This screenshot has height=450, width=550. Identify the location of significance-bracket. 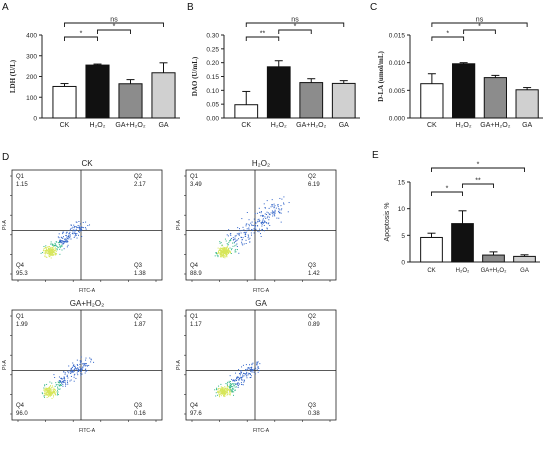
(262, 38).